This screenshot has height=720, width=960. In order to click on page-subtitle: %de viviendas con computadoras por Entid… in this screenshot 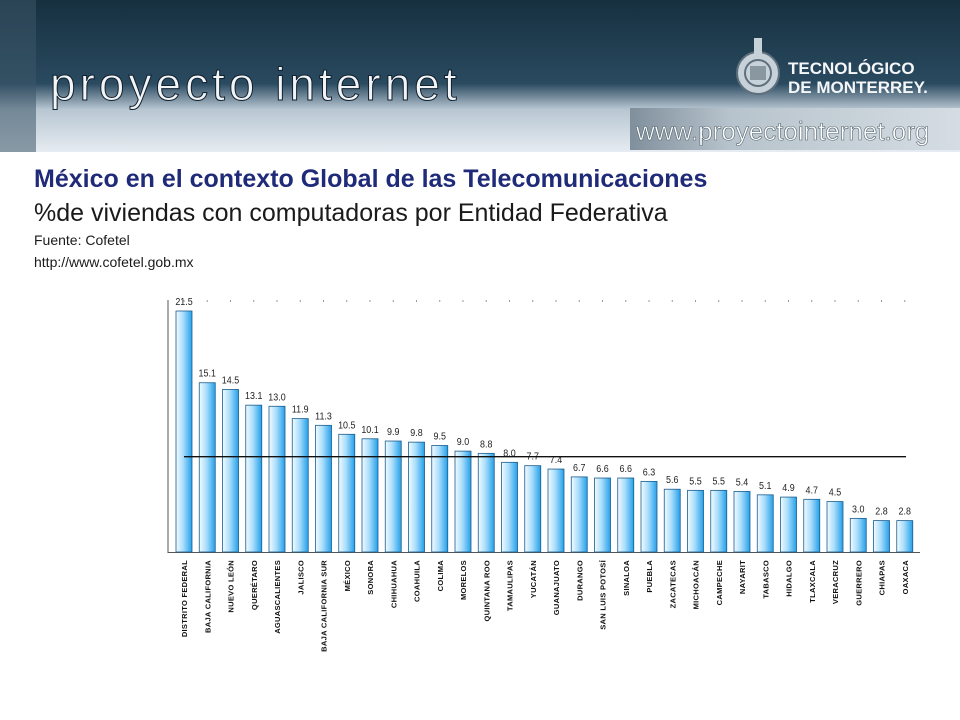, I will do `click(351, 213)`.